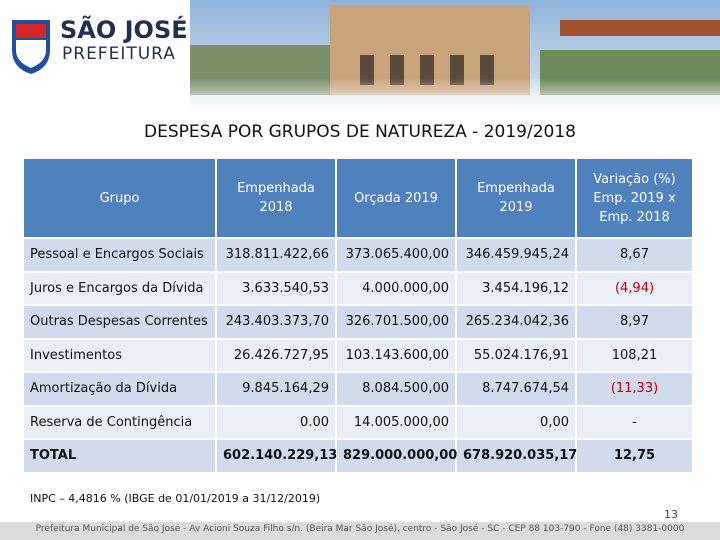  I want to click on table-cell: TOTAL, so click(119, 456).